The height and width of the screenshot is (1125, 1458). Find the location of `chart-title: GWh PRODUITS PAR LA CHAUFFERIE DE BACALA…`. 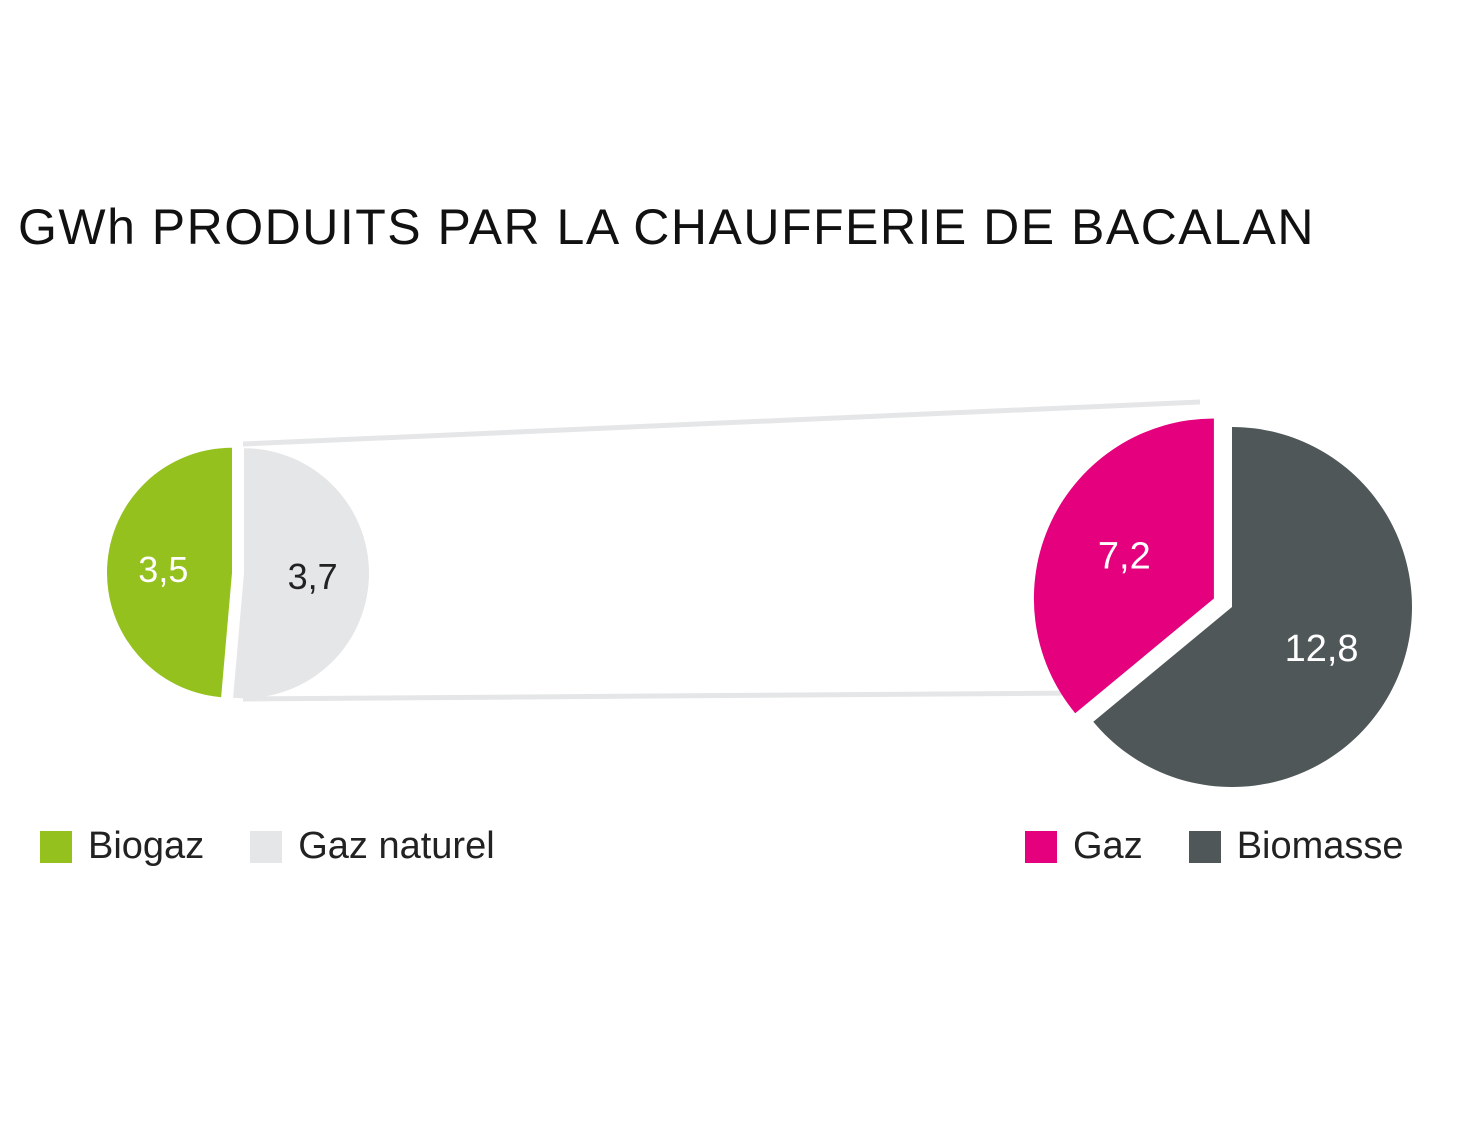

chart-title: GWh PRODUITS PAR LA CHAUFFERIE DE BACALA… is located at coordinates (666, 227).